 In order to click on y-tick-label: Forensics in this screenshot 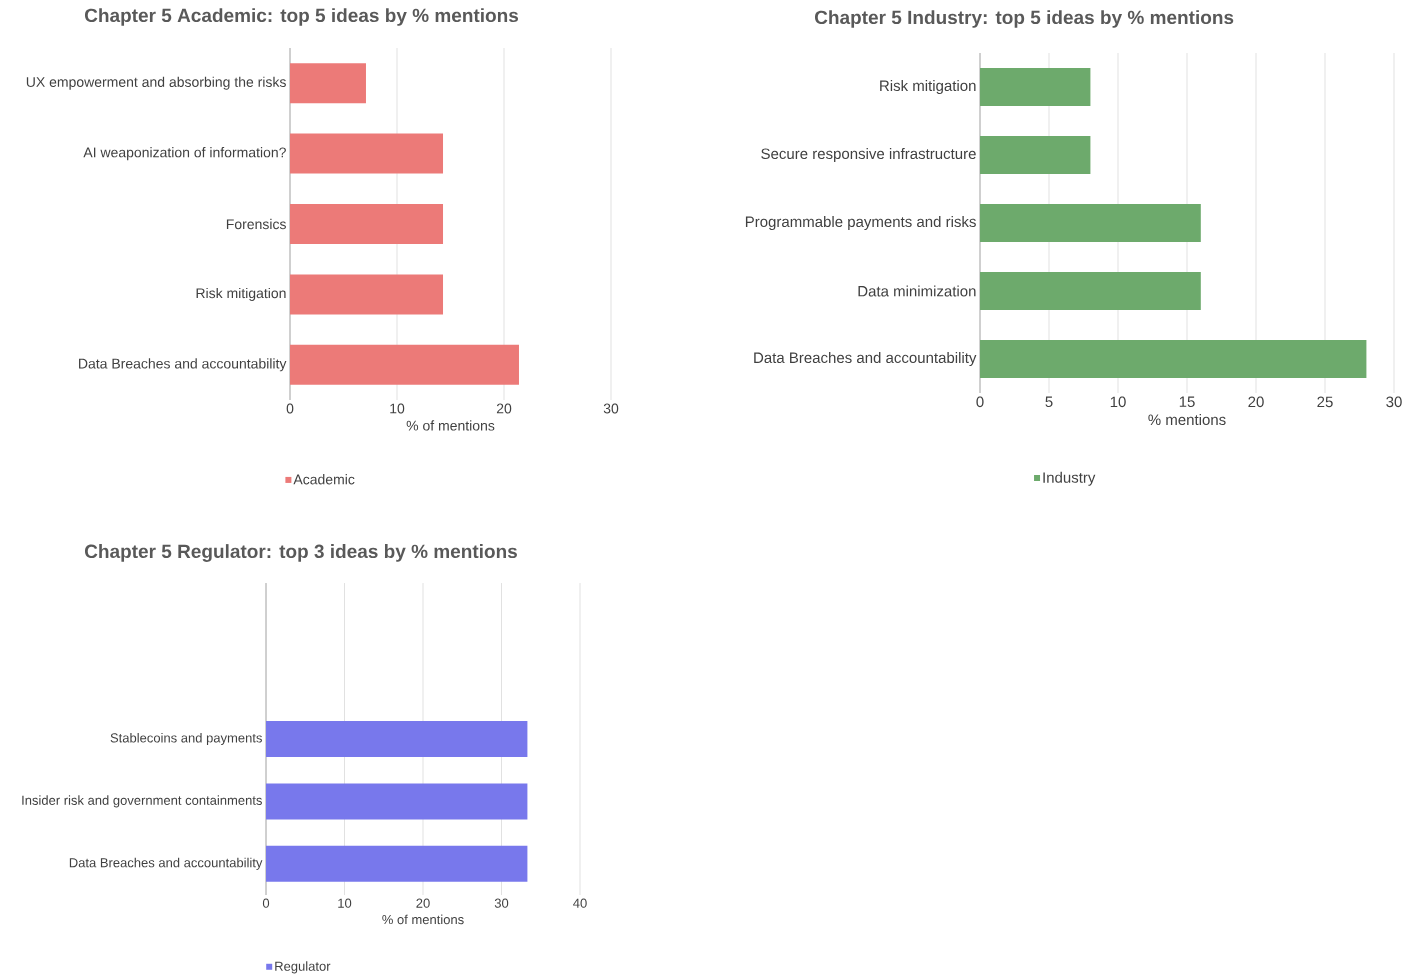, I will do `click(256, 224)`.